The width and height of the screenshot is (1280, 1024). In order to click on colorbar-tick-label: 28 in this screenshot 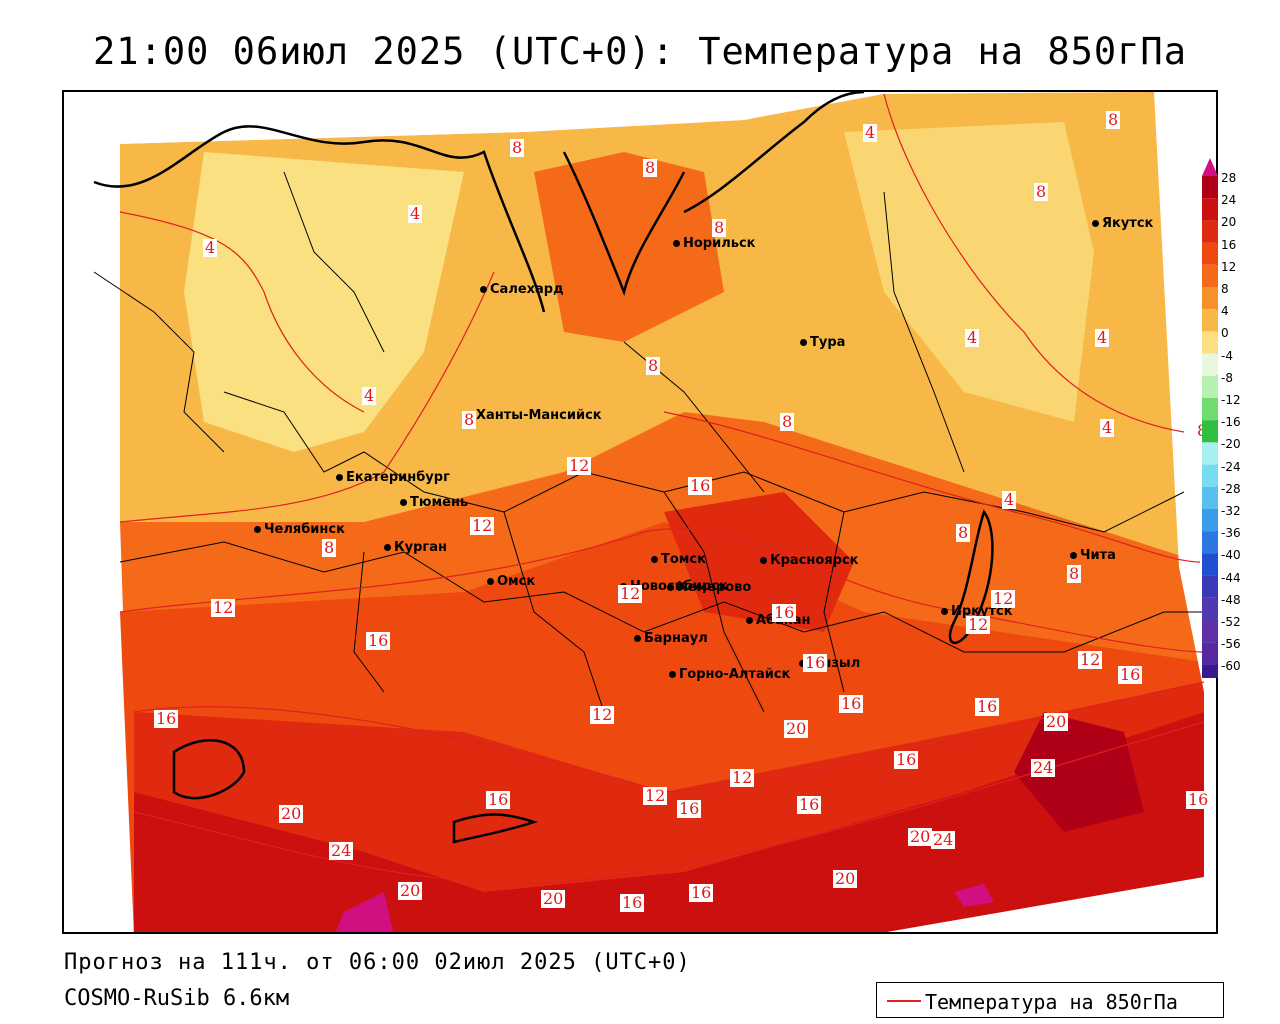, I will do `click(1229, 178)`.